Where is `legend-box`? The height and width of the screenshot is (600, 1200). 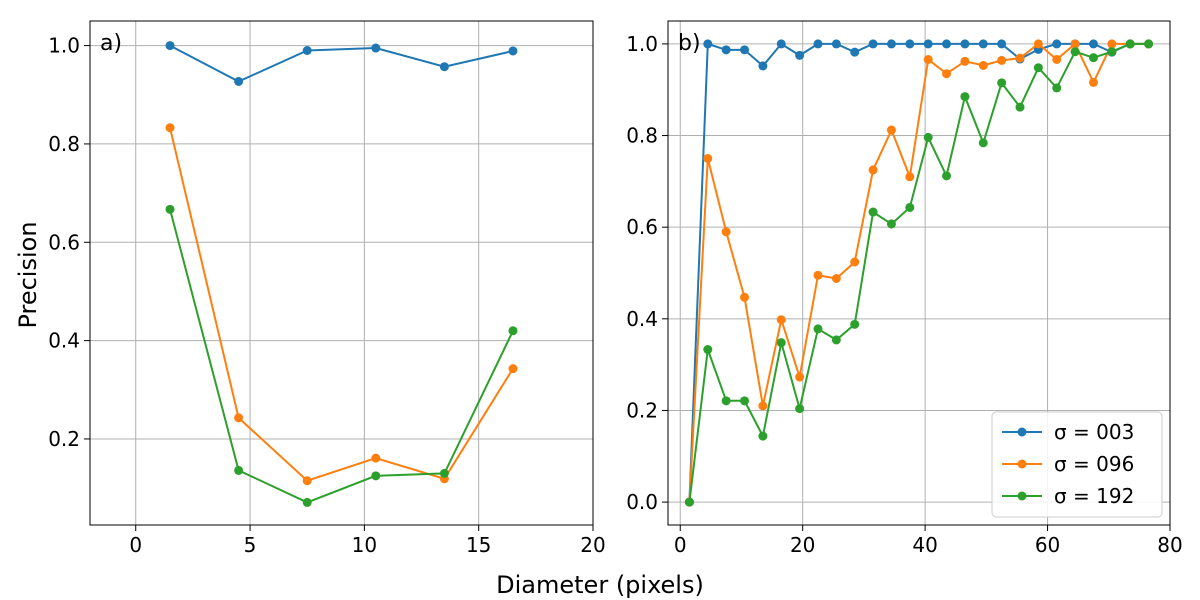 legend-box is located at coordinates (1077, 464).